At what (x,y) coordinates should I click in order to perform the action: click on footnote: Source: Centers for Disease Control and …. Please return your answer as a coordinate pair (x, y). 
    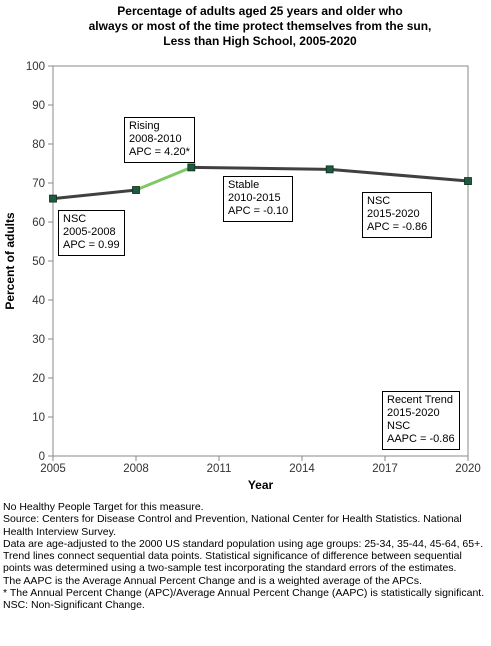
    Looking at the image, I should click on (232, 525).